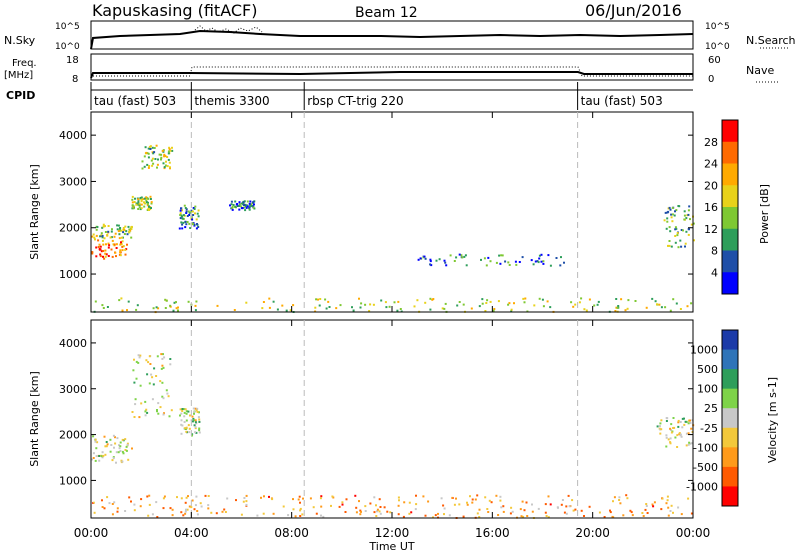  Describe the element at coordinates (711, 207) in the screenshot. I see `power-colorbar-tick: 16` at that location.